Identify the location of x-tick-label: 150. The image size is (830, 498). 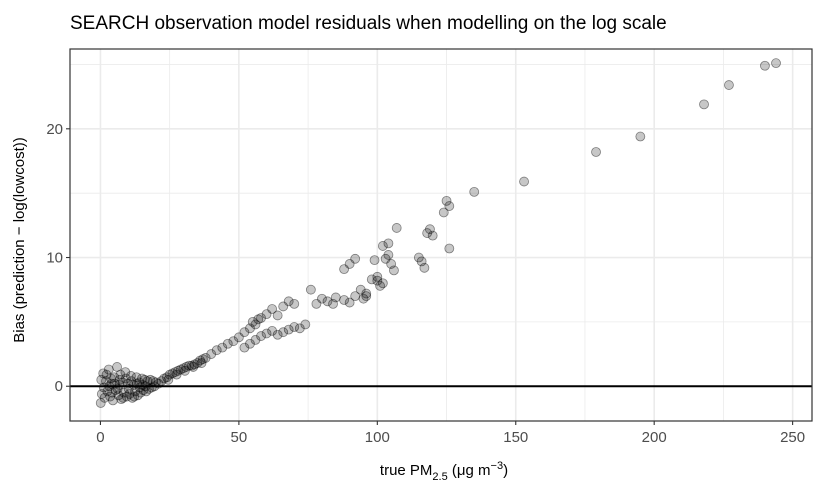
(515, 437).